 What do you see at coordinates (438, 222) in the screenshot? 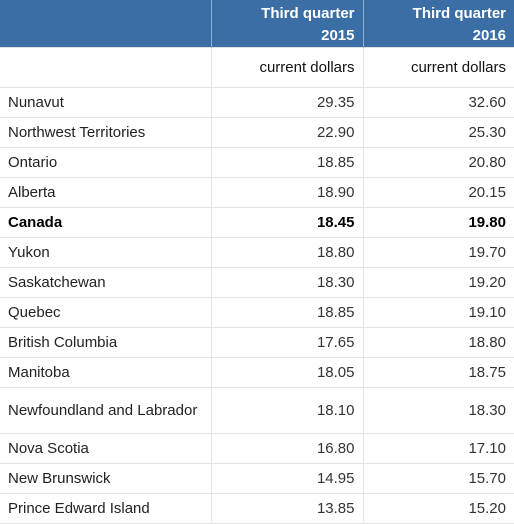
I see `value-cell-q3-2016: 19.80` at bounding box center [438, 222].